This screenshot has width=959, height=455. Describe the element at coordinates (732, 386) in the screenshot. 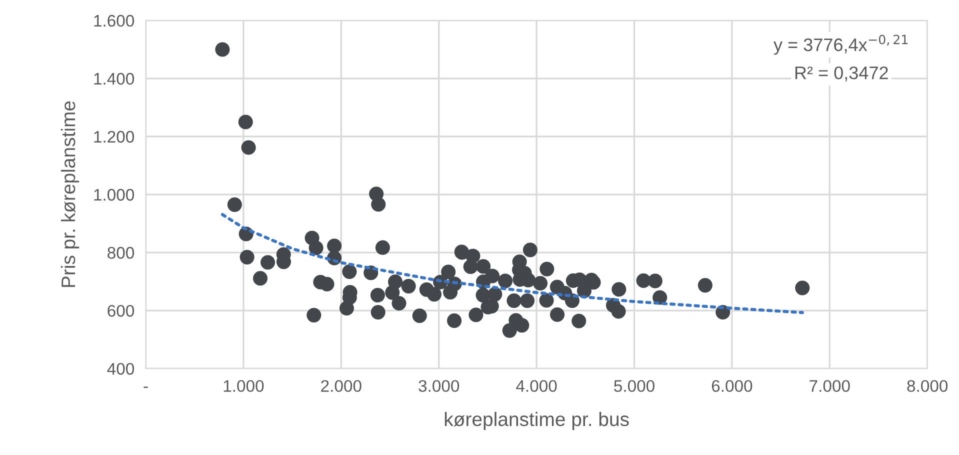

I see `x-tick-label: 6.000` at that location.